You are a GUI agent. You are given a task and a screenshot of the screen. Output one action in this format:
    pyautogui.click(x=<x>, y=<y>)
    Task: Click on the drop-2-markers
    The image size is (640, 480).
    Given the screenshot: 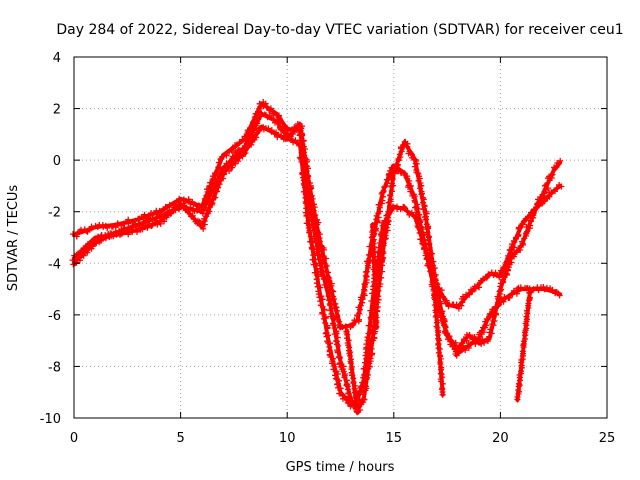 What is the action you would take?
    pyautogui.click(x=374, y=276)
    